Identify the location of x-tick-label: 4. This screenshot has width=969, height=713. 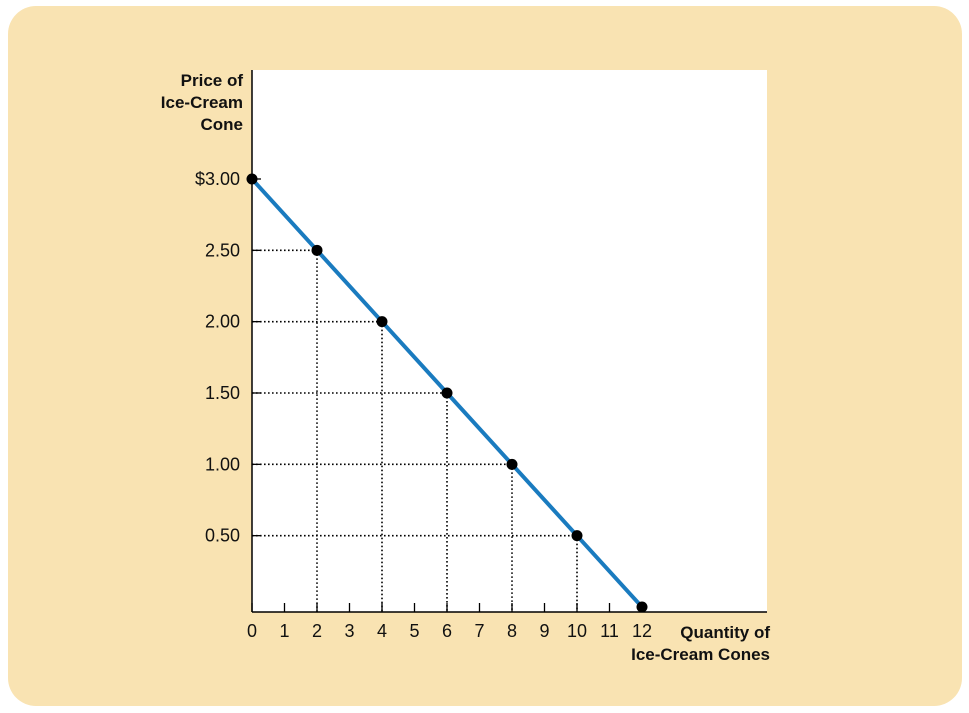
(382, 631).